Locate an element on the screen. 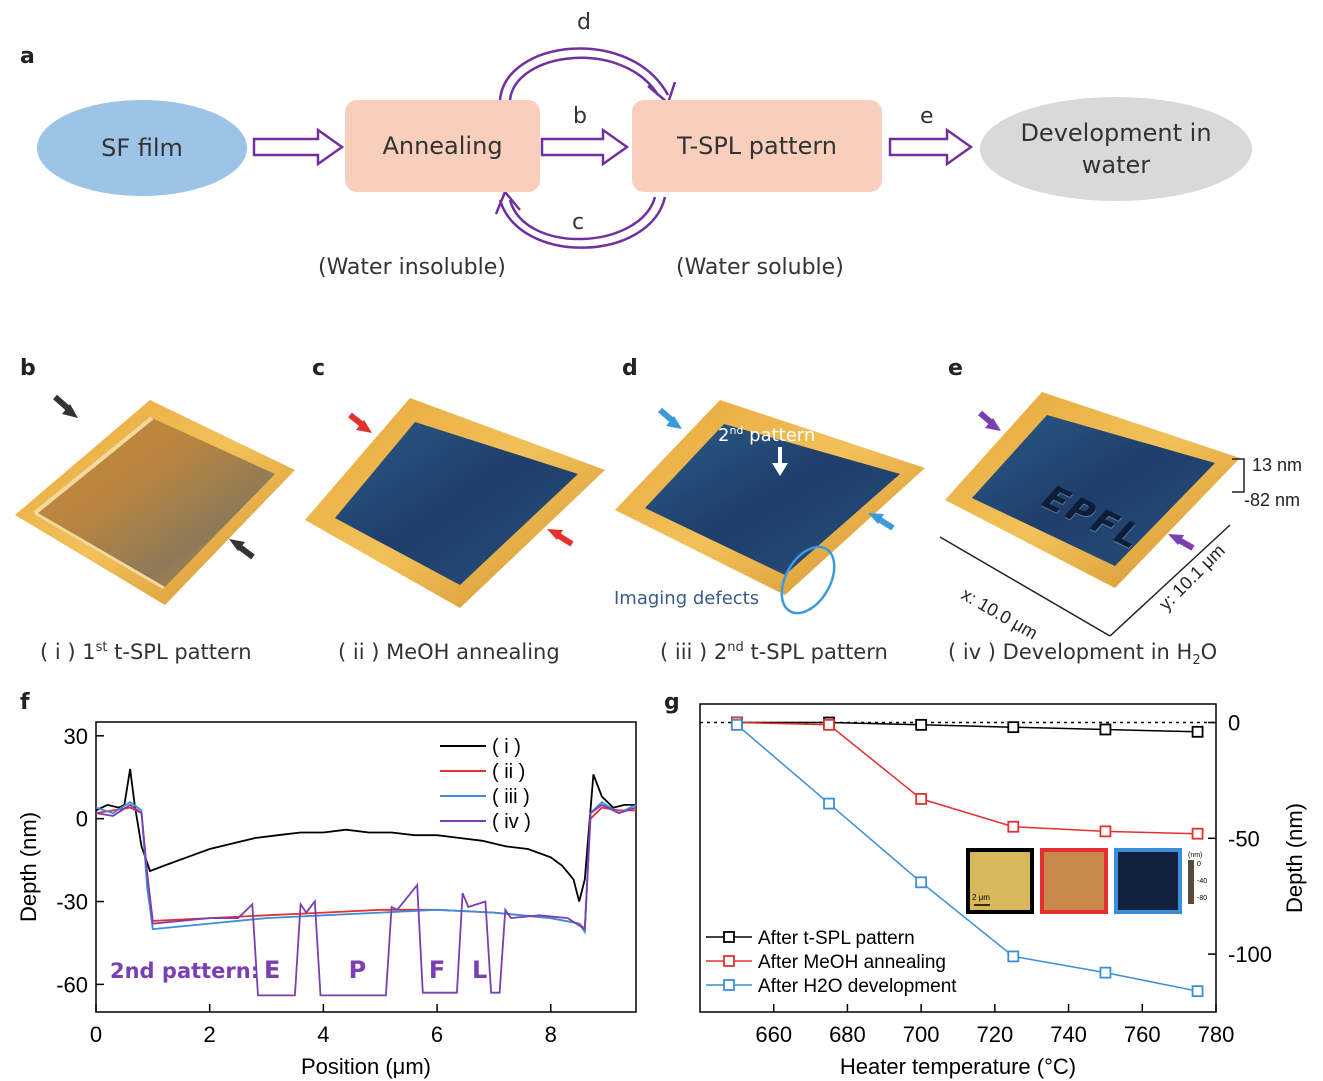  edge-label-e: e is located at coordinates (927, 116).